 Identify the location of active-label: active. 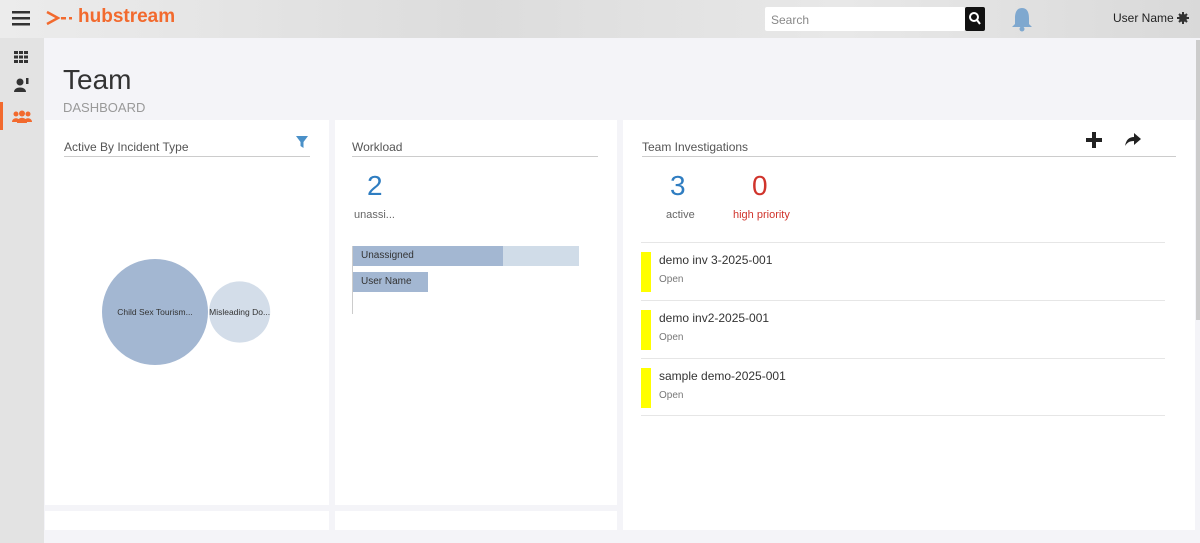
(680, 215).